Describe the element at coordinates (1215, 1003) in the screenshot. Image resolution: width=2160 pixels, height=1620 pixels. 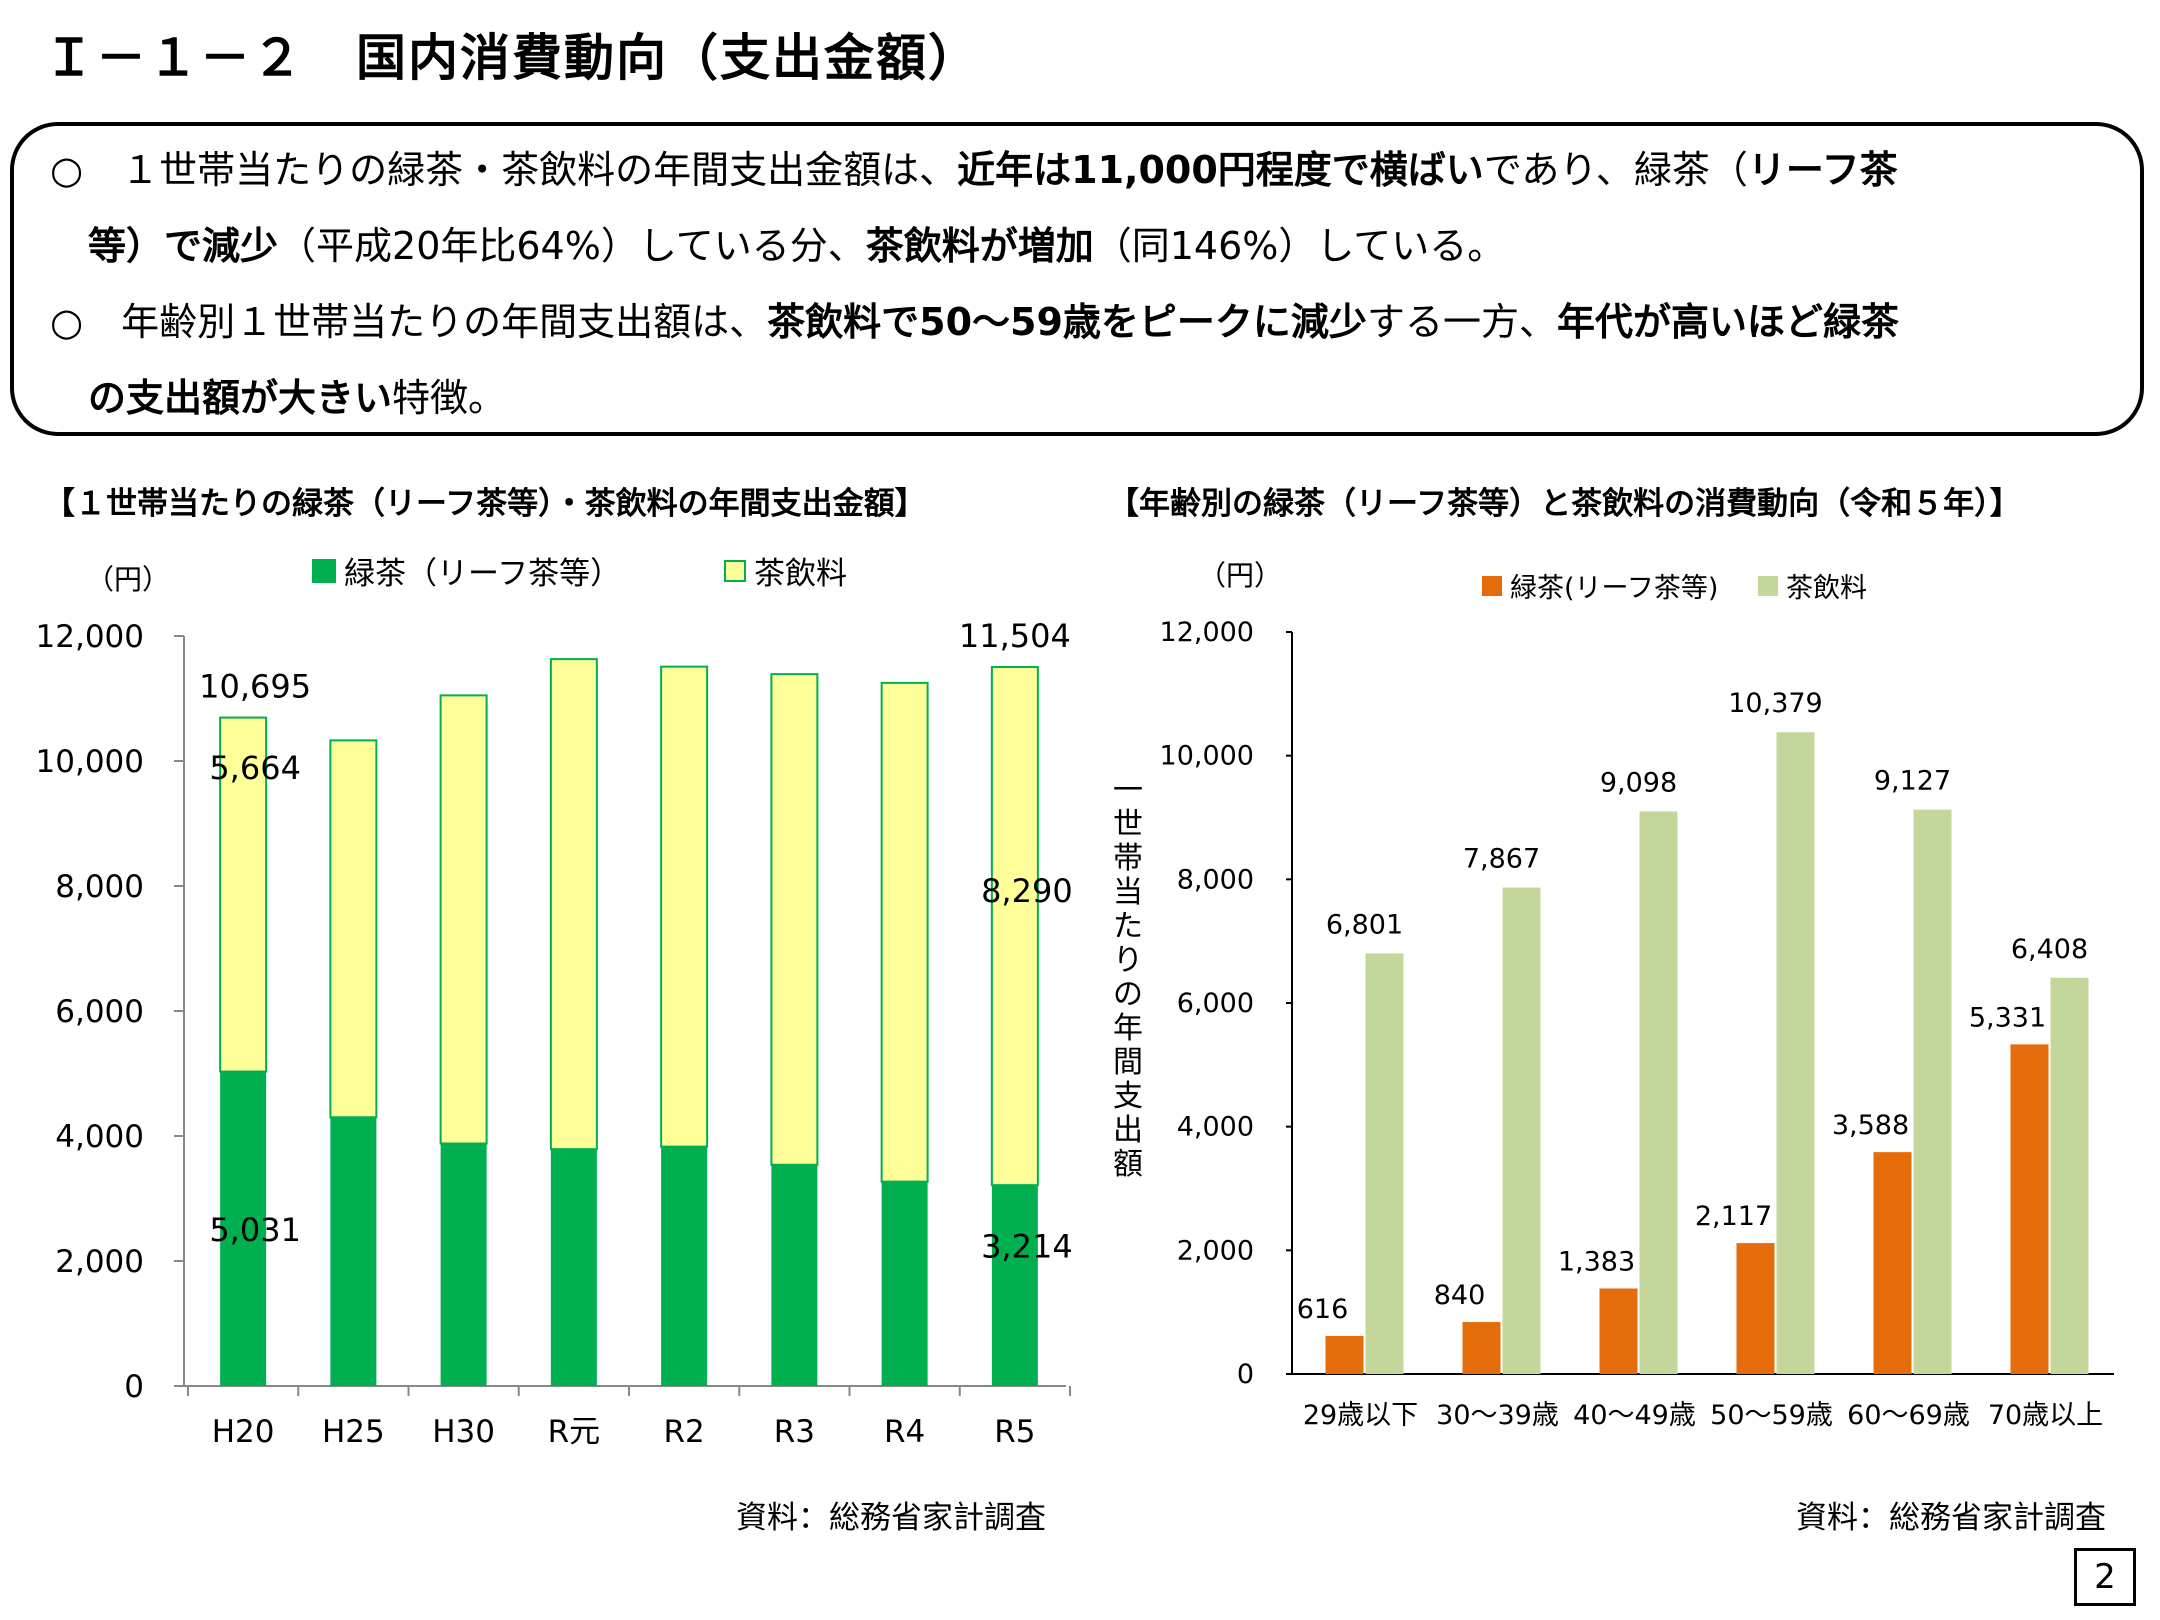
I see `right-y-tick-label: 6,000` at that location.